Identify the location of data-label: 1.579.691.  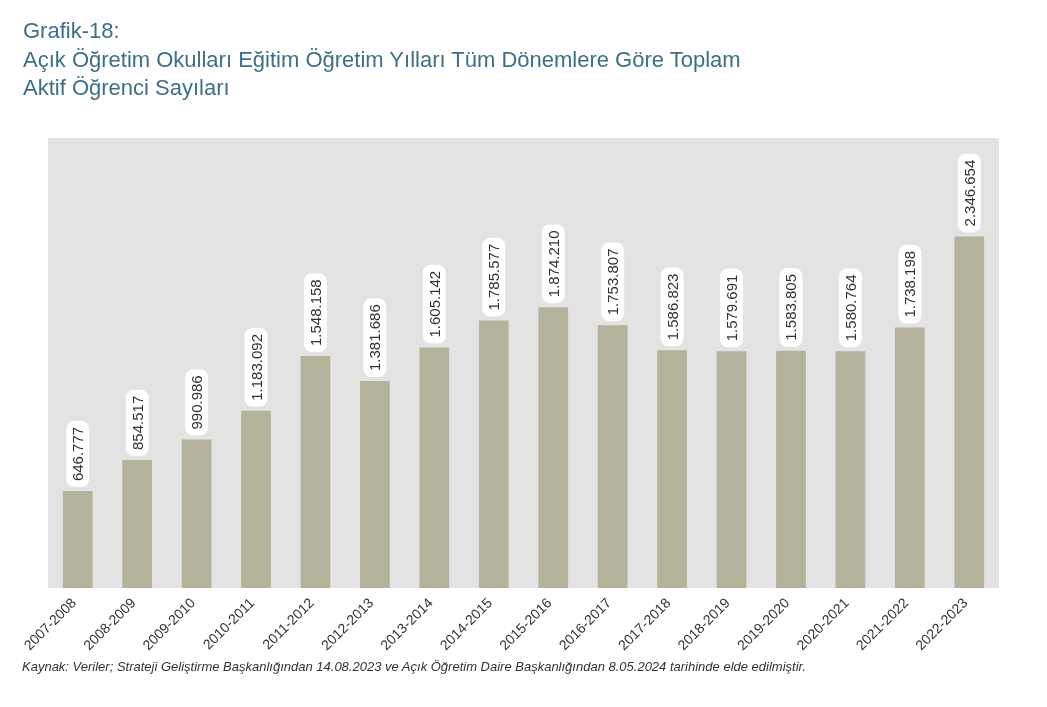
(732, 308).